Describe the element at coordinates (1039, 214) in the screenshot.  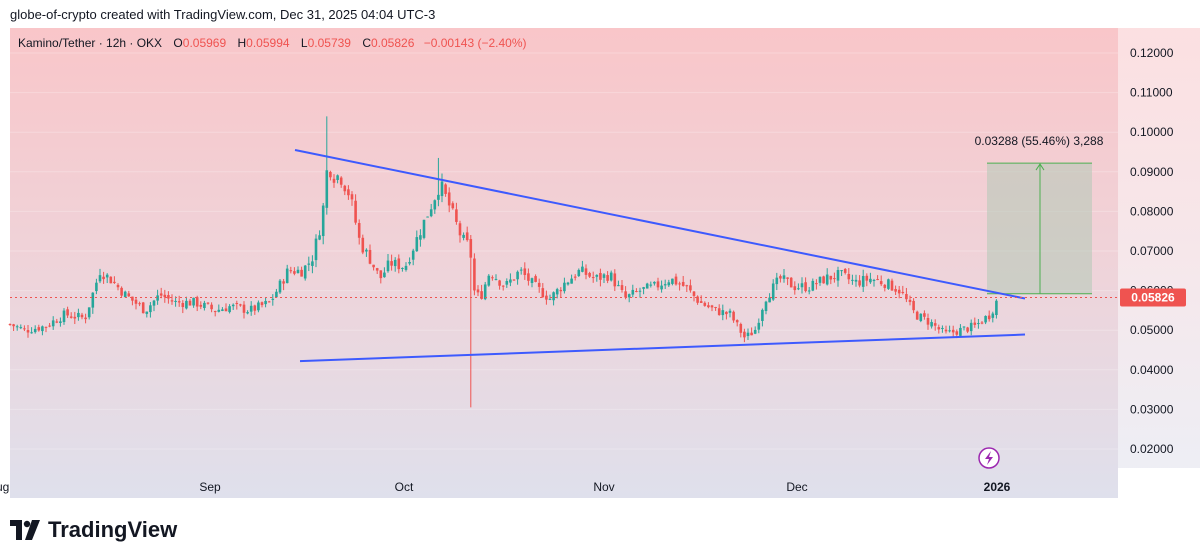
I see `price-range-measure: 0.03288 (55.46%) 3,288` at that location.